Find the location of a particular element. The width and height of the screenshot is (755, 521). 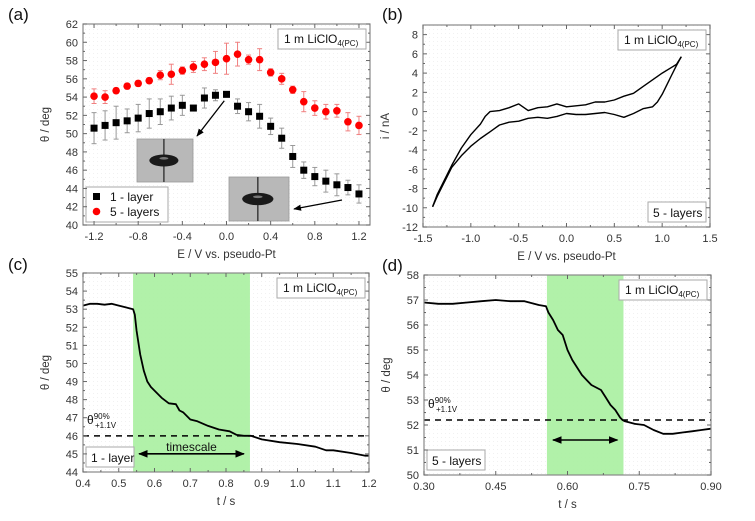

x-tick-label: -0.4 is located at coordinates (182, 237).